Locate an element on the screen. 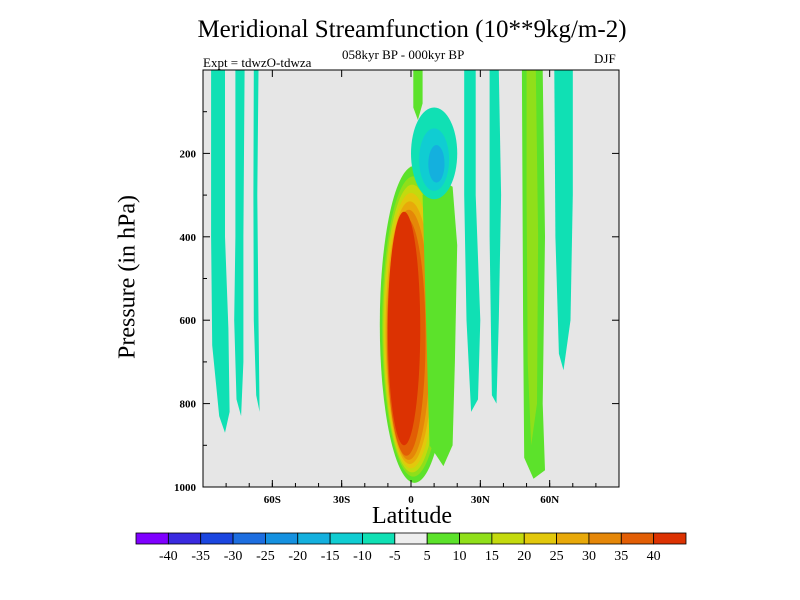  y-tick-label: 200 is located at coordinates (188, 154).